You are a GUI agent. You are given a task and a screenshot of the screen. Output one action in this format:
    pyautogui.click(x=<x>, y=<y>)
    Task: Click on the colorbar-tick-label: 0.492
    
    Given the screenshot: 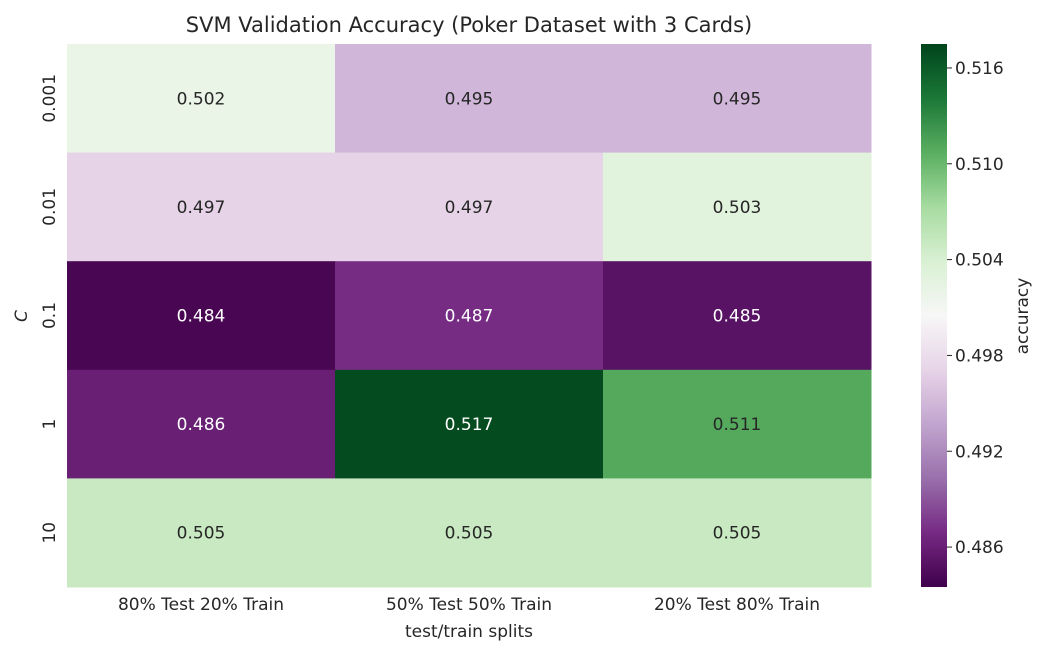 What is the action you would take?
    pyautogui.click(x=979, y=452)
    